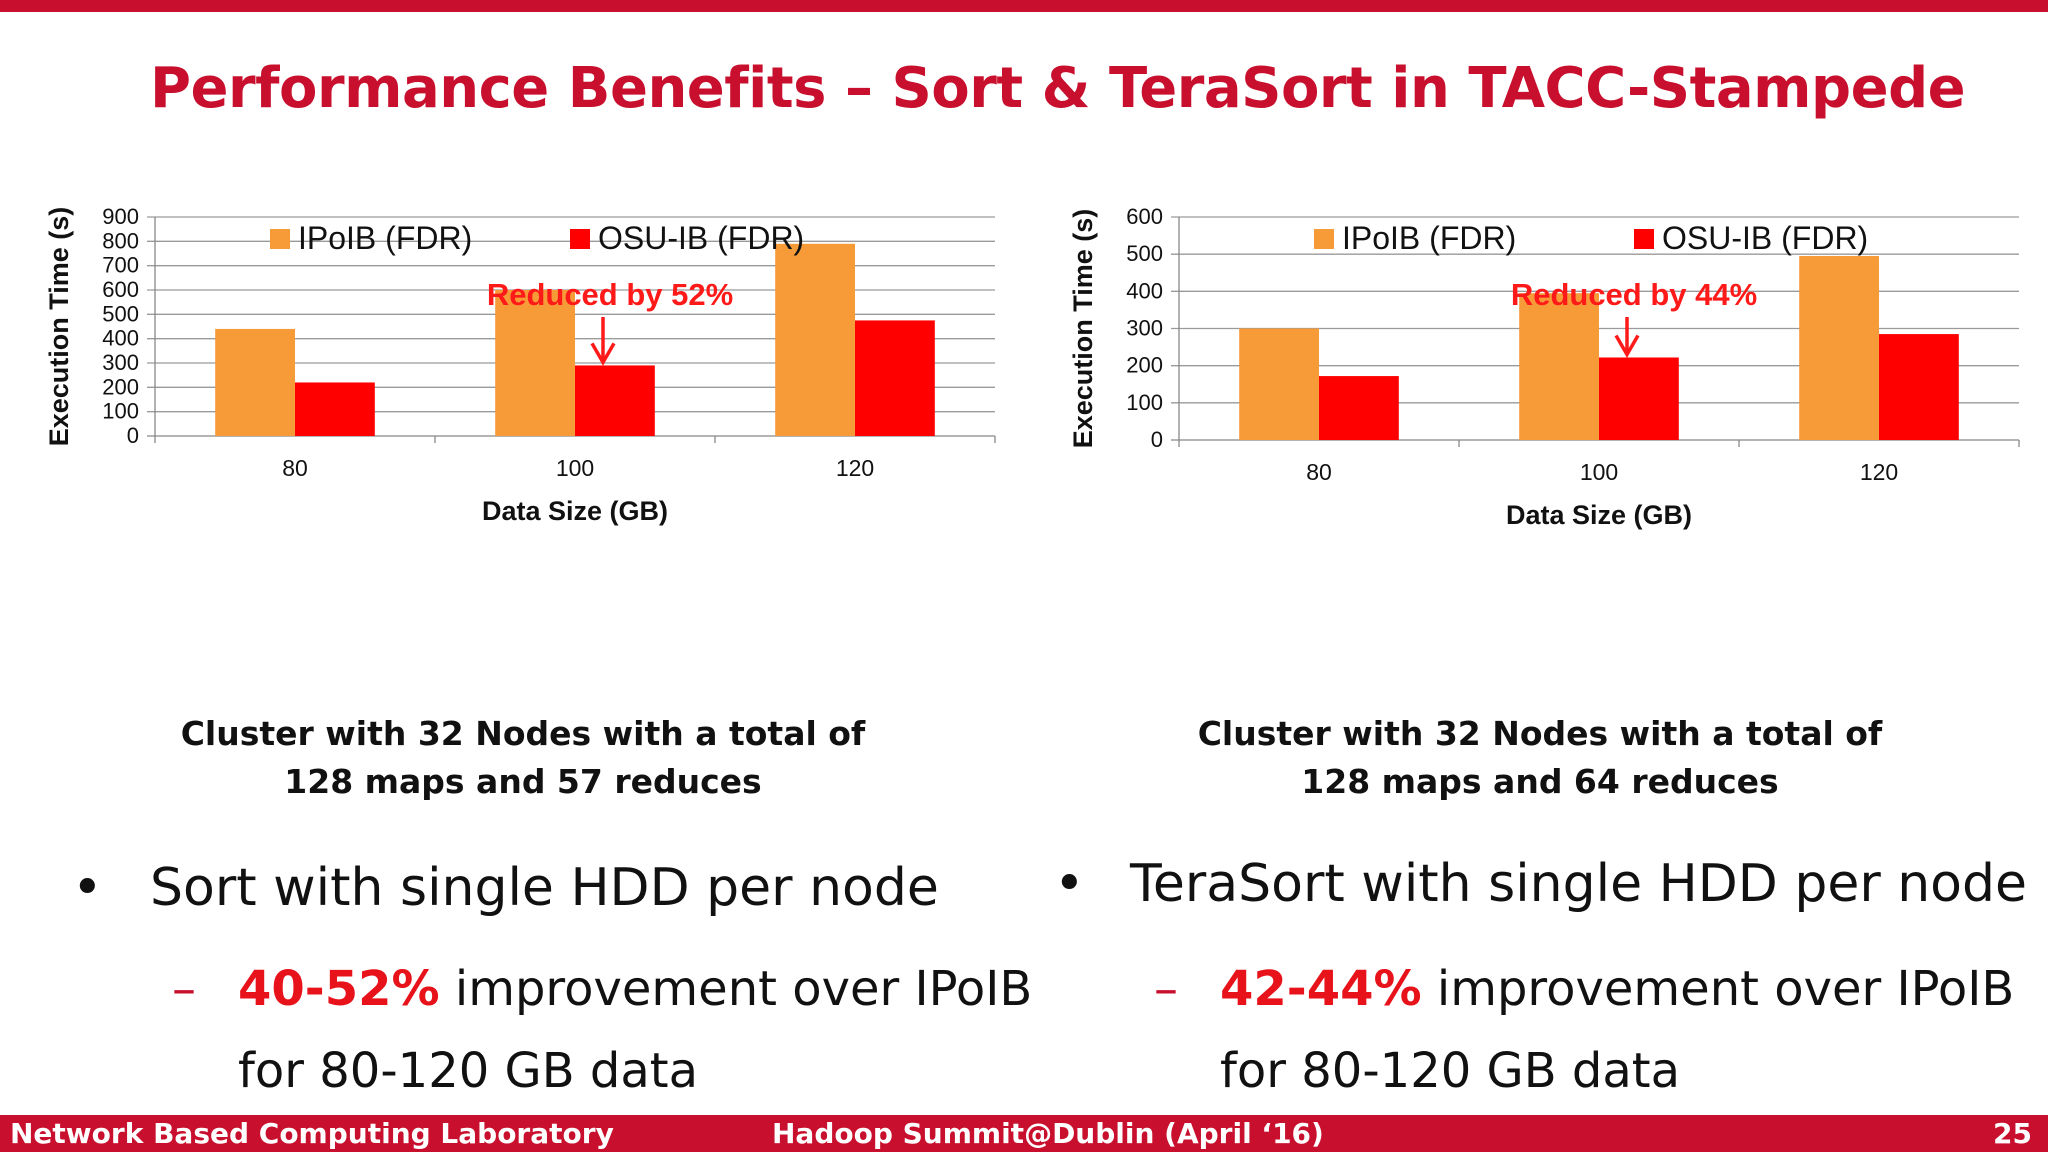  Describe the element at coordinates (1048, 1133) in the screenshot. I see `footer-event: Hadoop Summit@Dublin (April ‘16)` at that location.